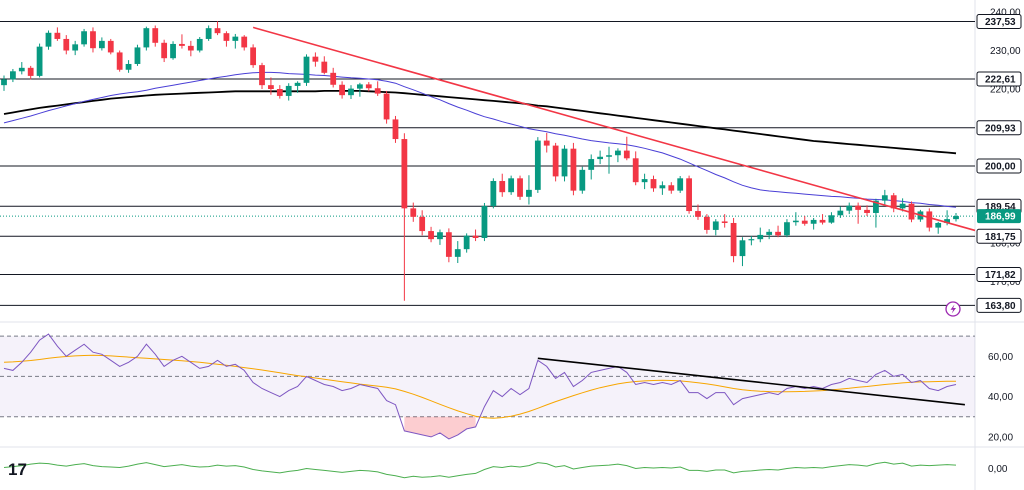  What do you see at coordinates (1000, 357) in the screenshot?
I see `rsi-tick-label: 60,00` at bounding box center [1000, 357].